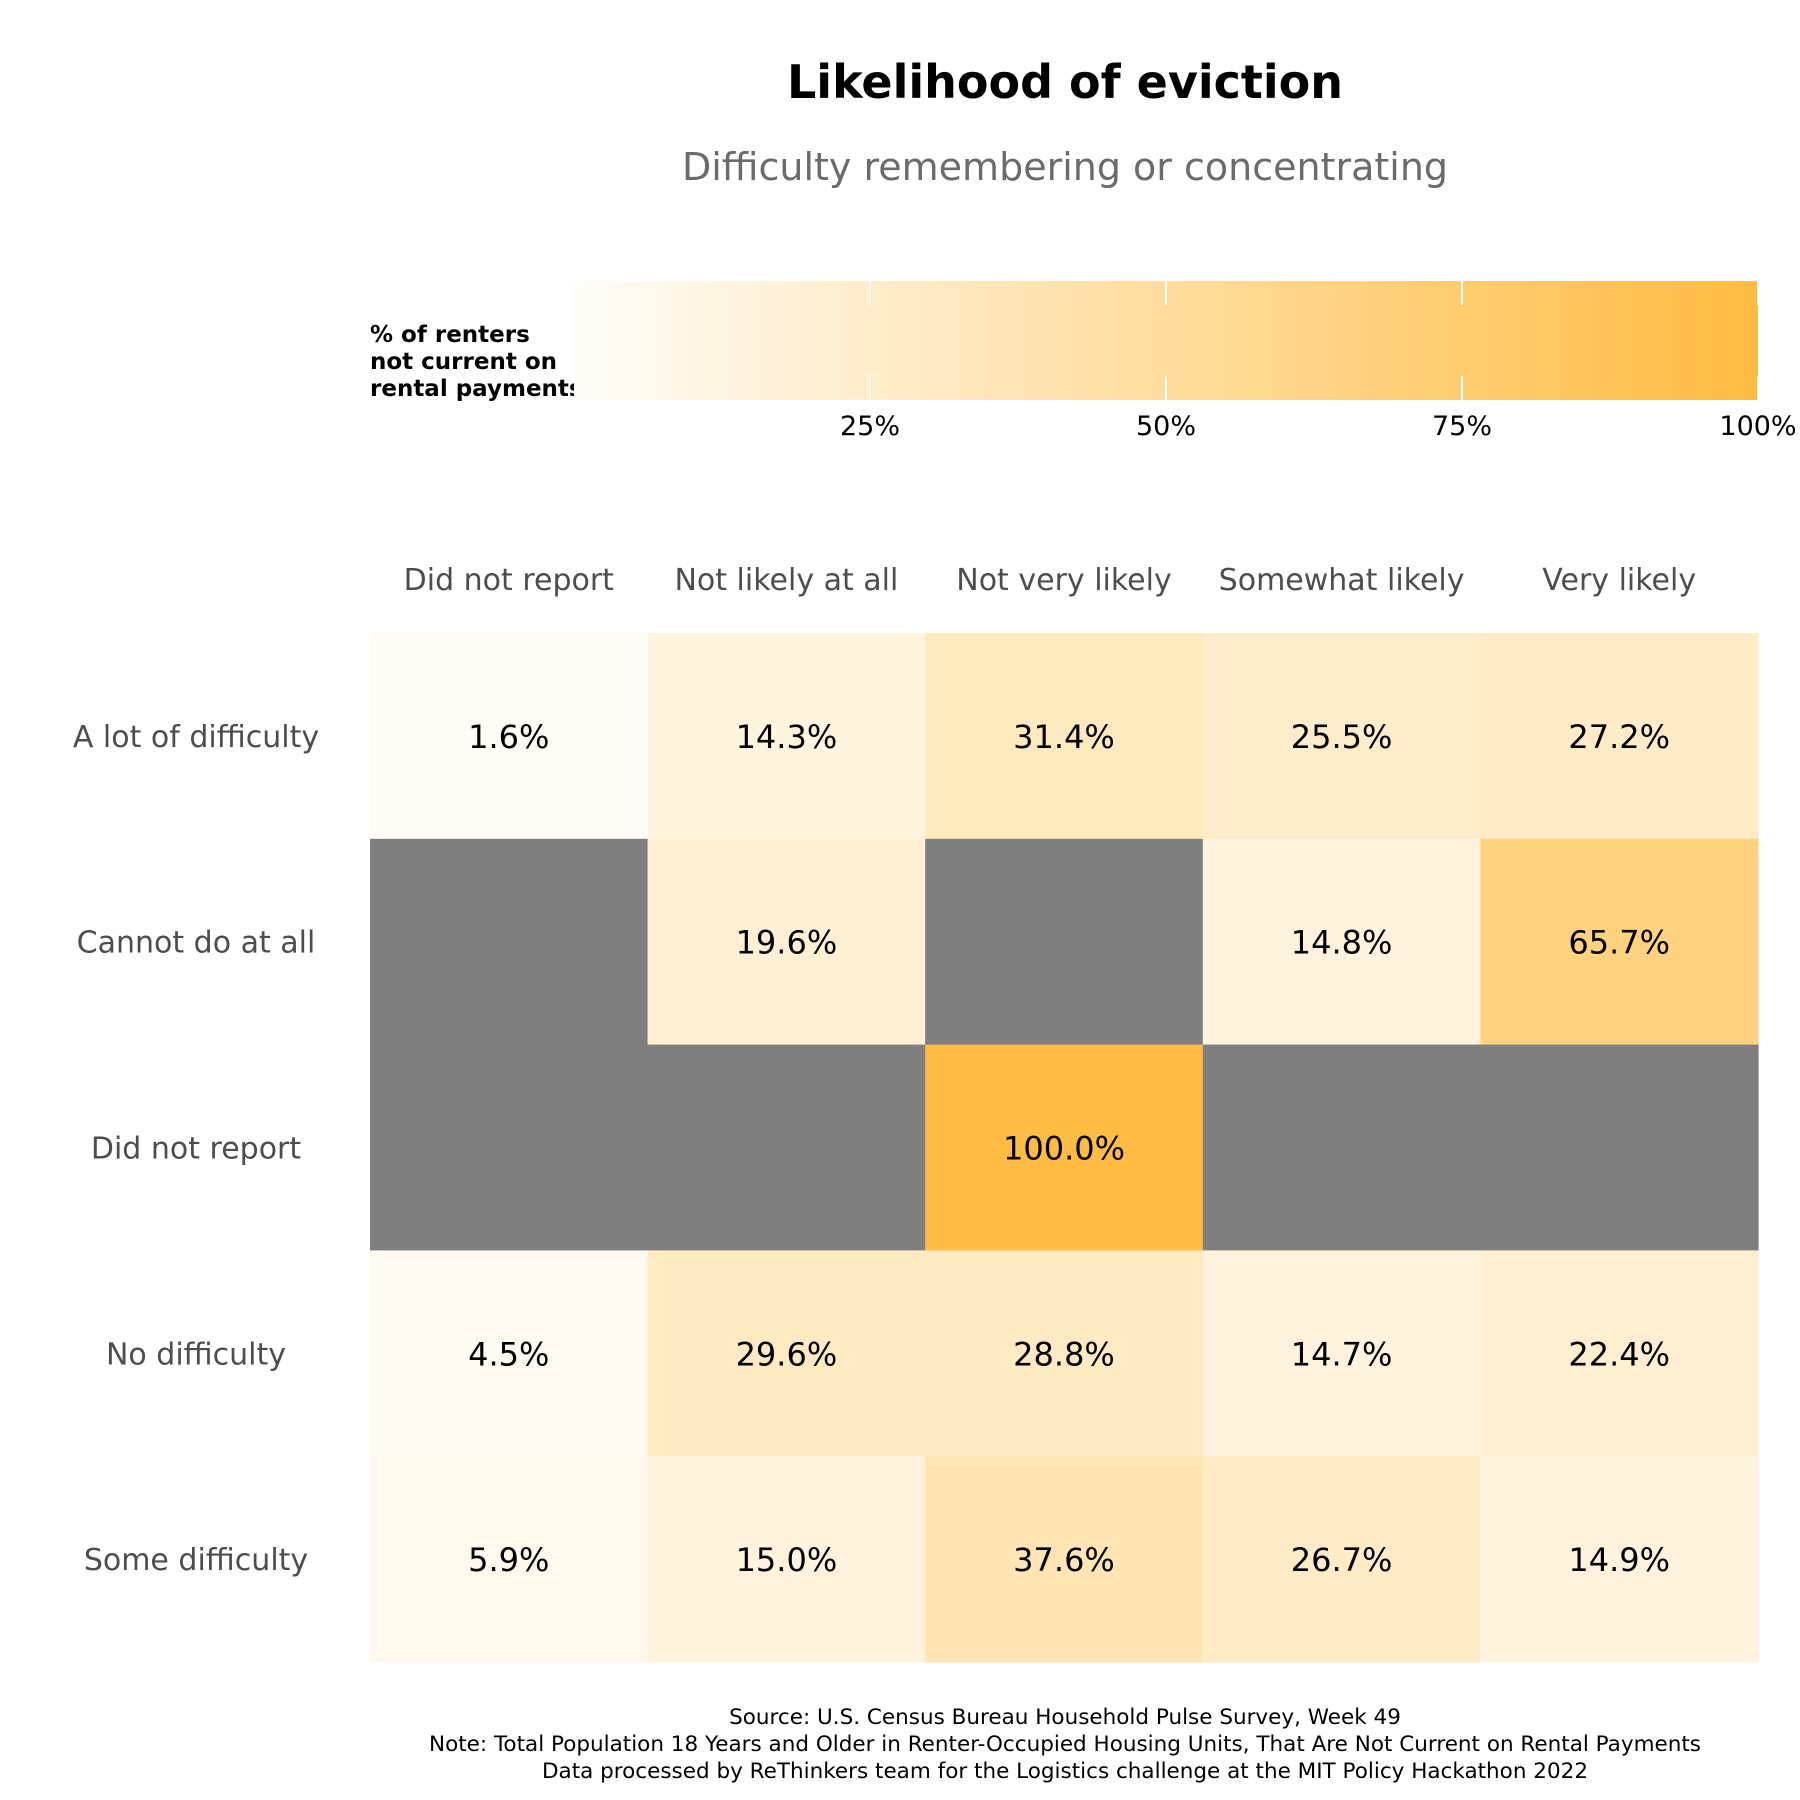 This screenshot has width=1800, height=1800. I want to click on row-label-did-not-report: Did not report, so click(196, 1149).